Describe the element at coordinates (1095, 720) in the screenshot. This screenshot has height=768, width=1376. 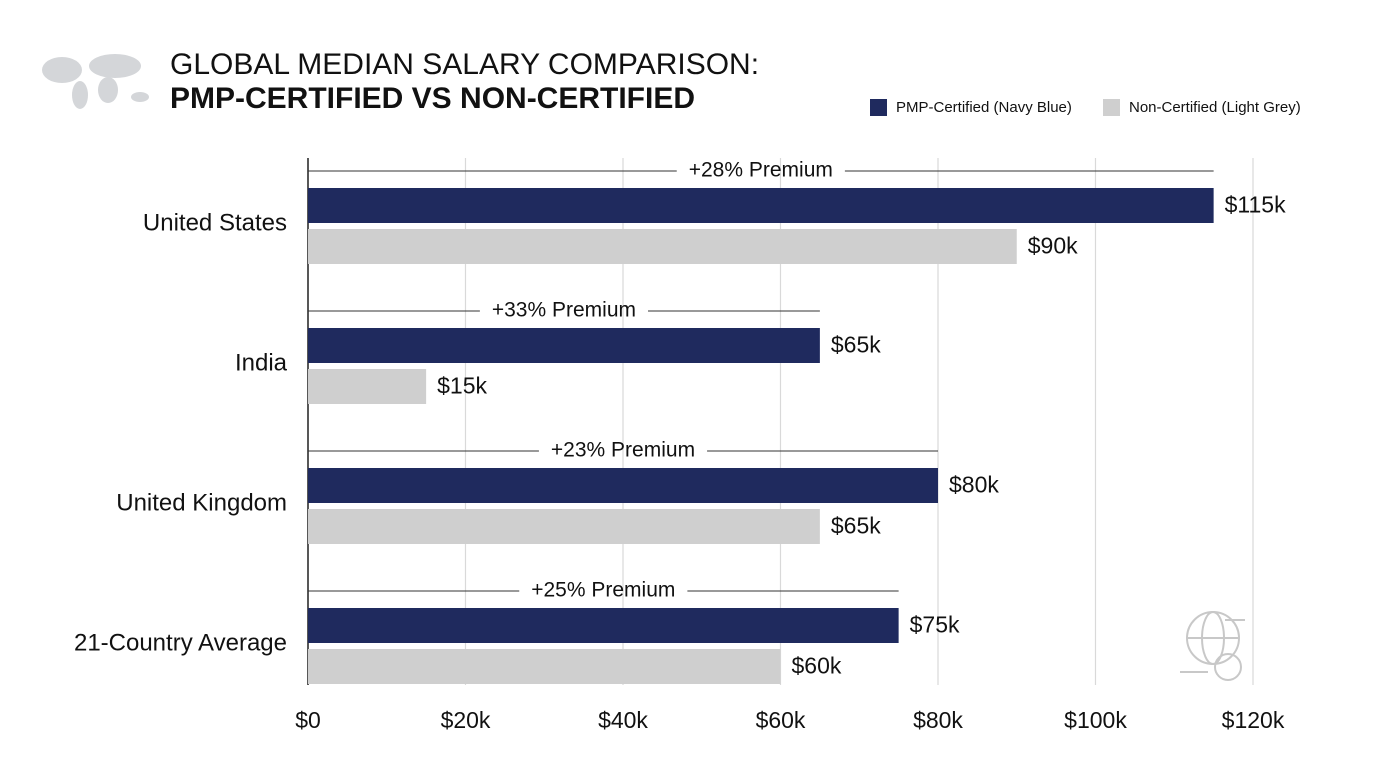
I see `x-tick-label: $100k` at that location.